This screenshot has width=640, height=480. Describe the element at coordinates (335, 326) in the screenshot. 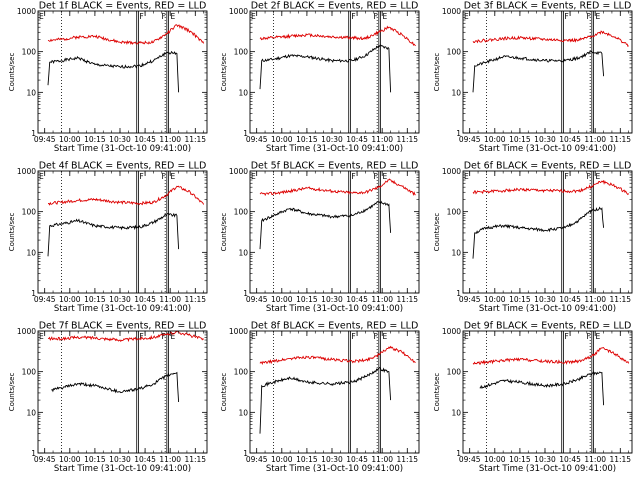

I see `panel-title: Det 8f BLACK = Events, RED = LLD` at that location.